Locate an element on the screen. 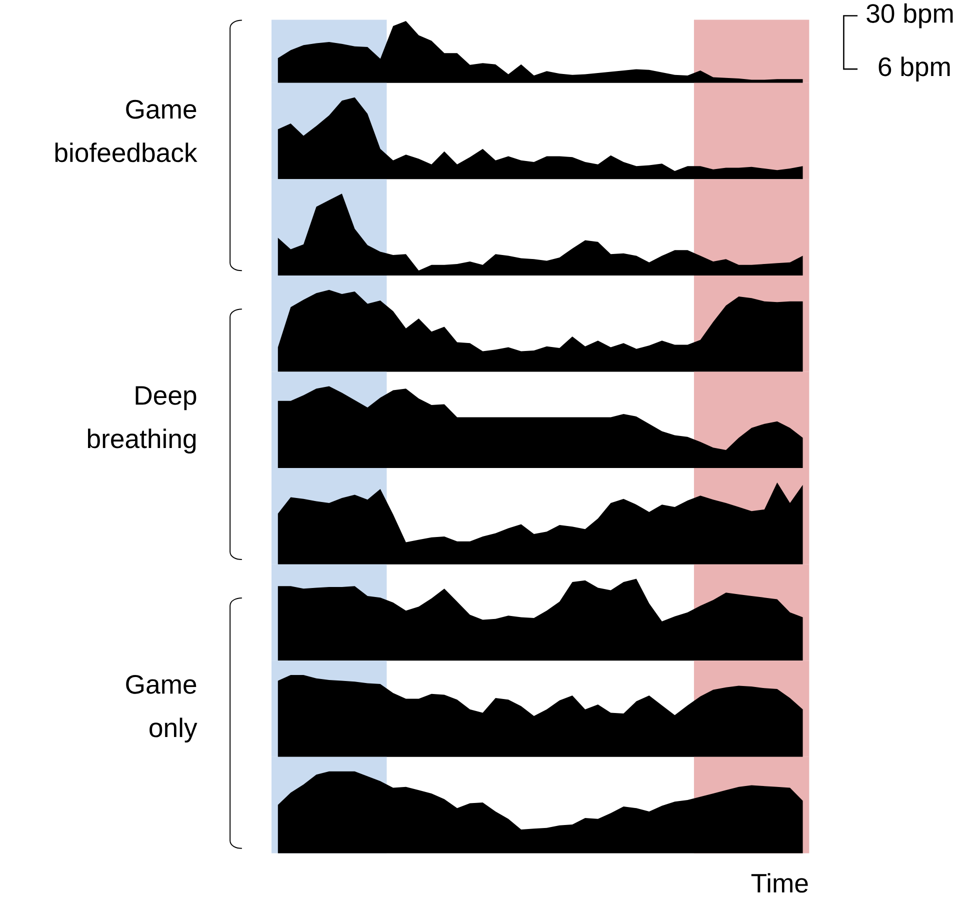 The height and width of the screenshot is (902, 969). text: Deep breathing is located at coordinates (142, 420).